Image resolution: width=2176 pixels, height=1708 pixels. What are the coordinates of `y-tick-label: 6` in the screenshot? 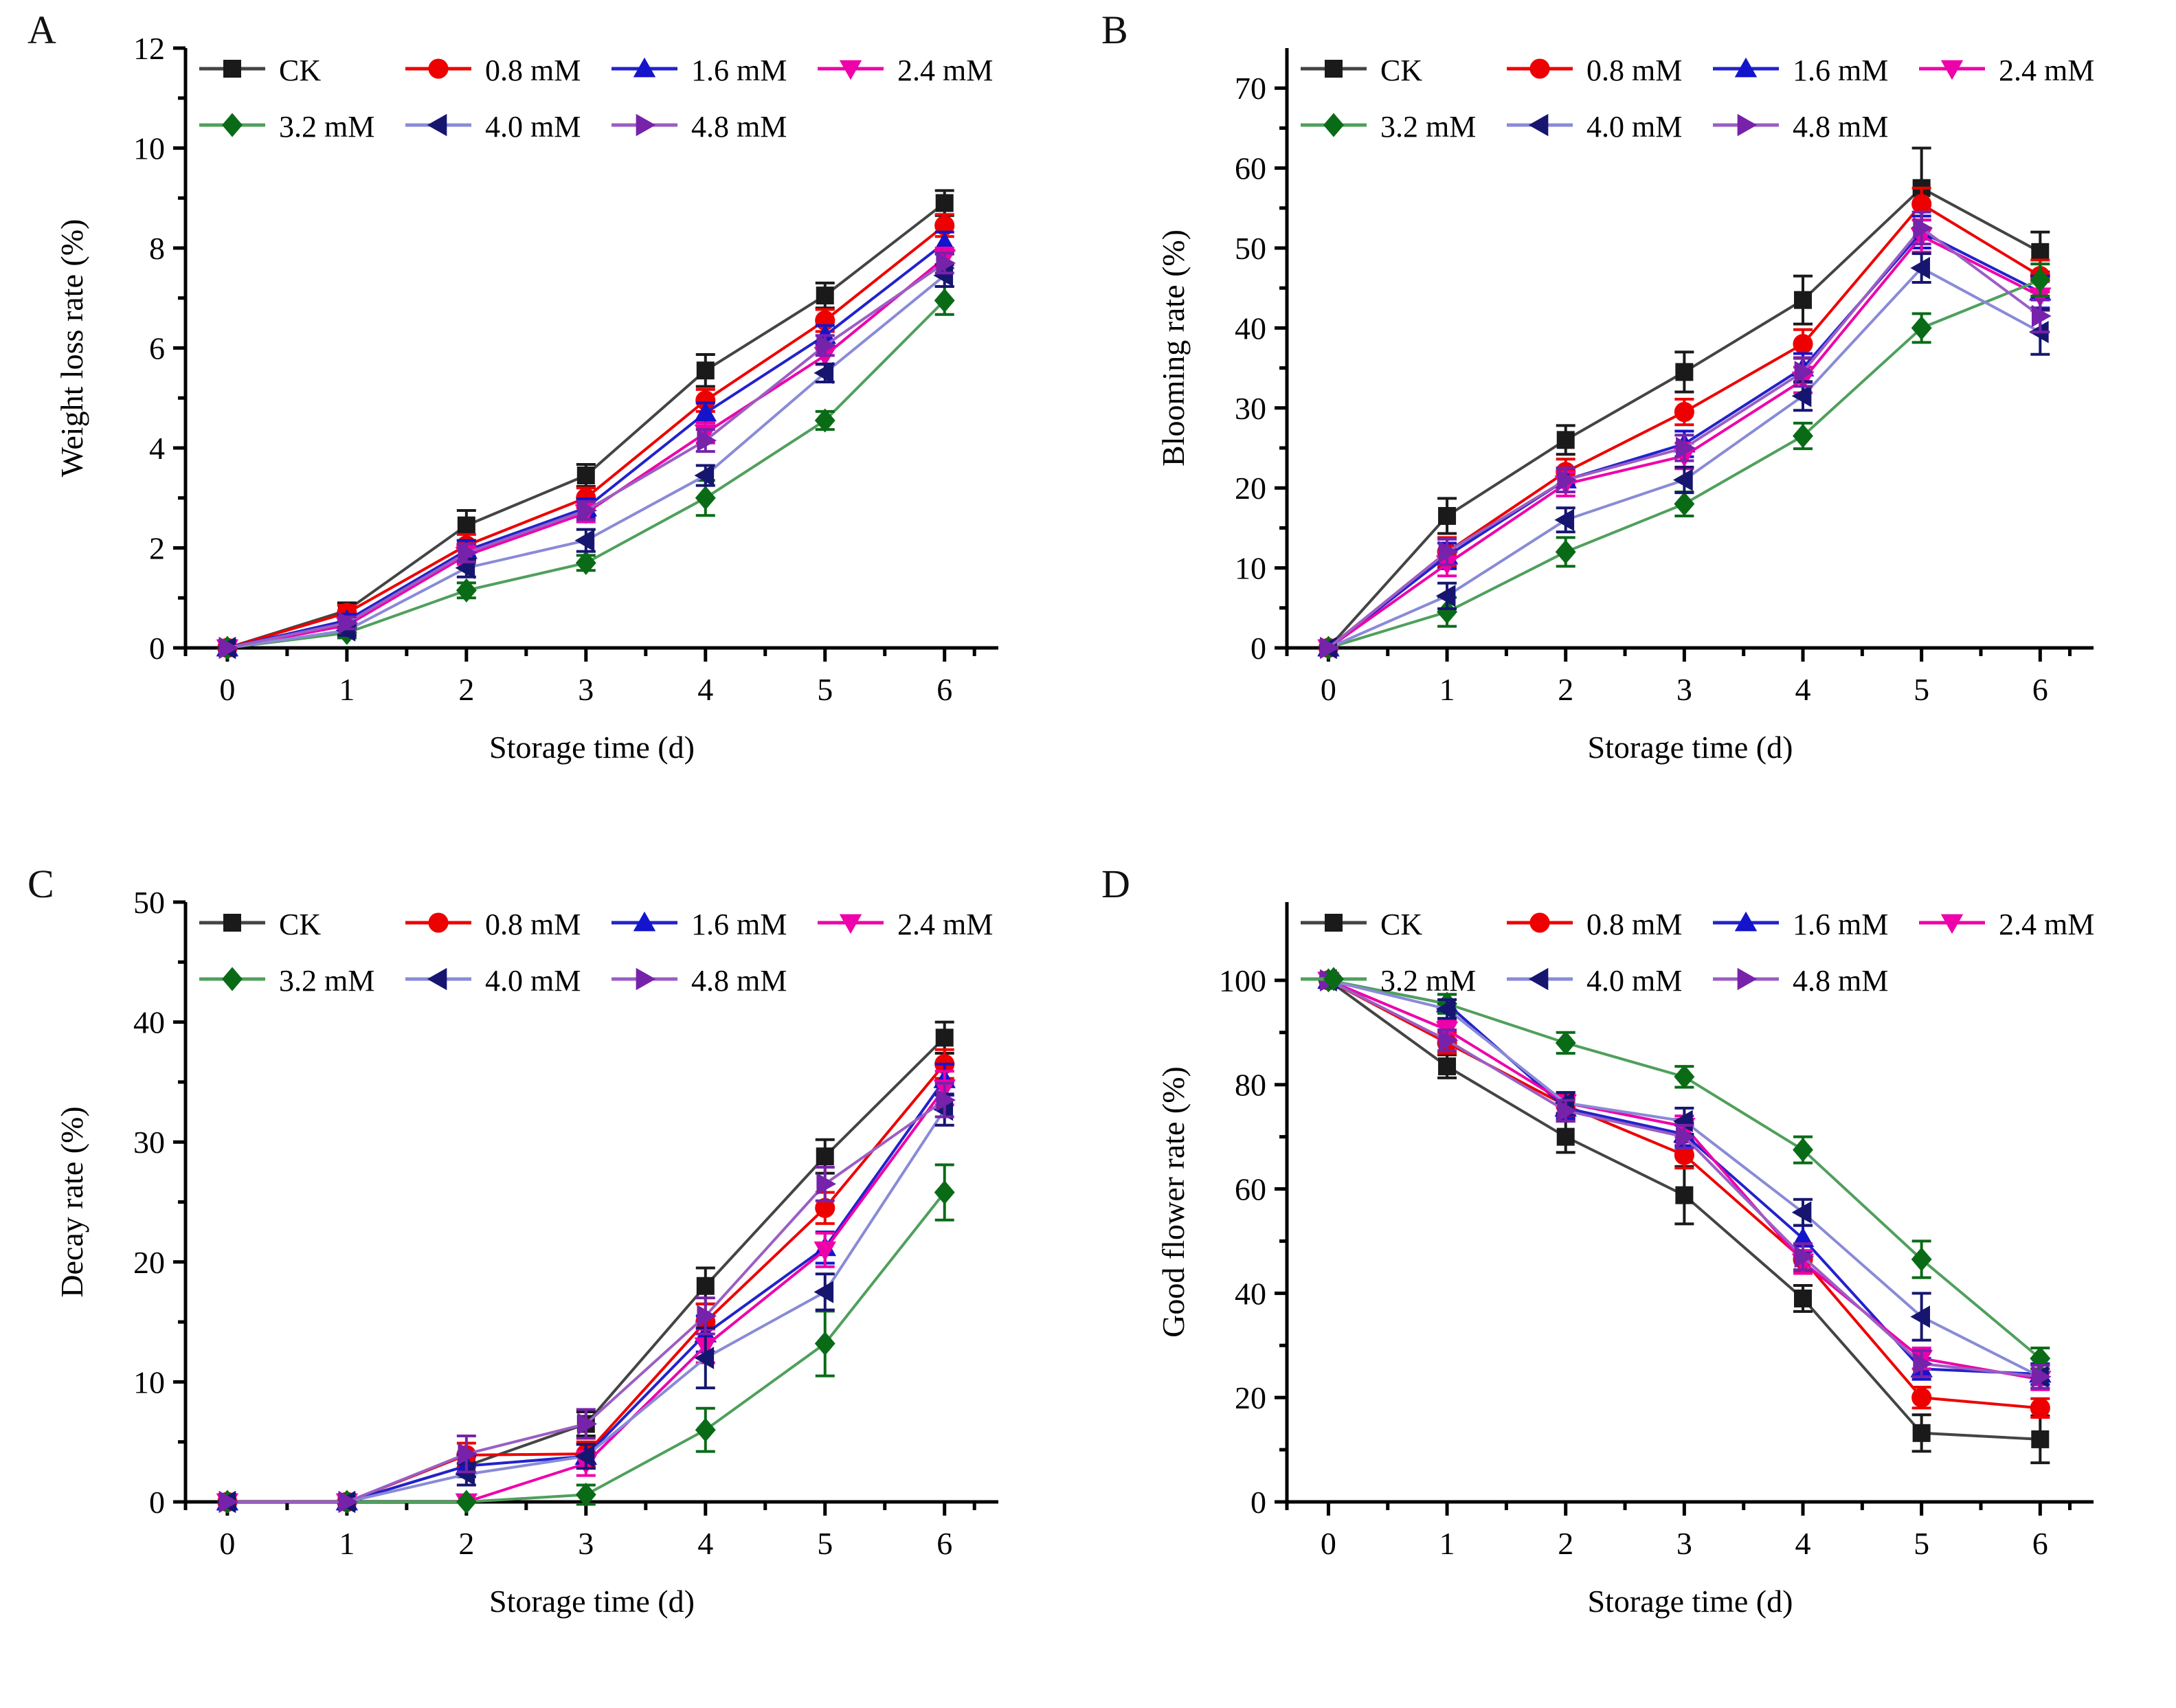 It's located at (157, 348).